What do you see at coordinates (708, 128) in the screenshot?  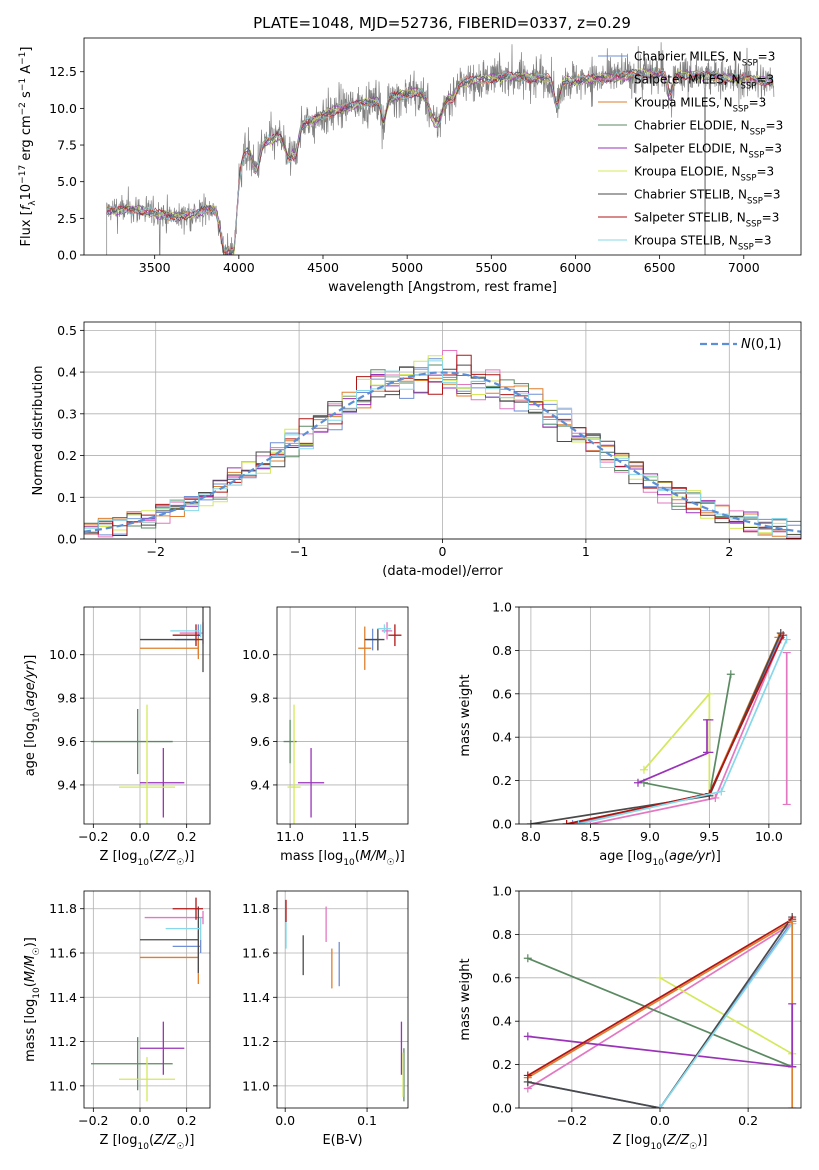 I see `legend-label-chabrier-elodie: Chabrier ELODIE, NSSP=3` at bounding box center [708, 128].